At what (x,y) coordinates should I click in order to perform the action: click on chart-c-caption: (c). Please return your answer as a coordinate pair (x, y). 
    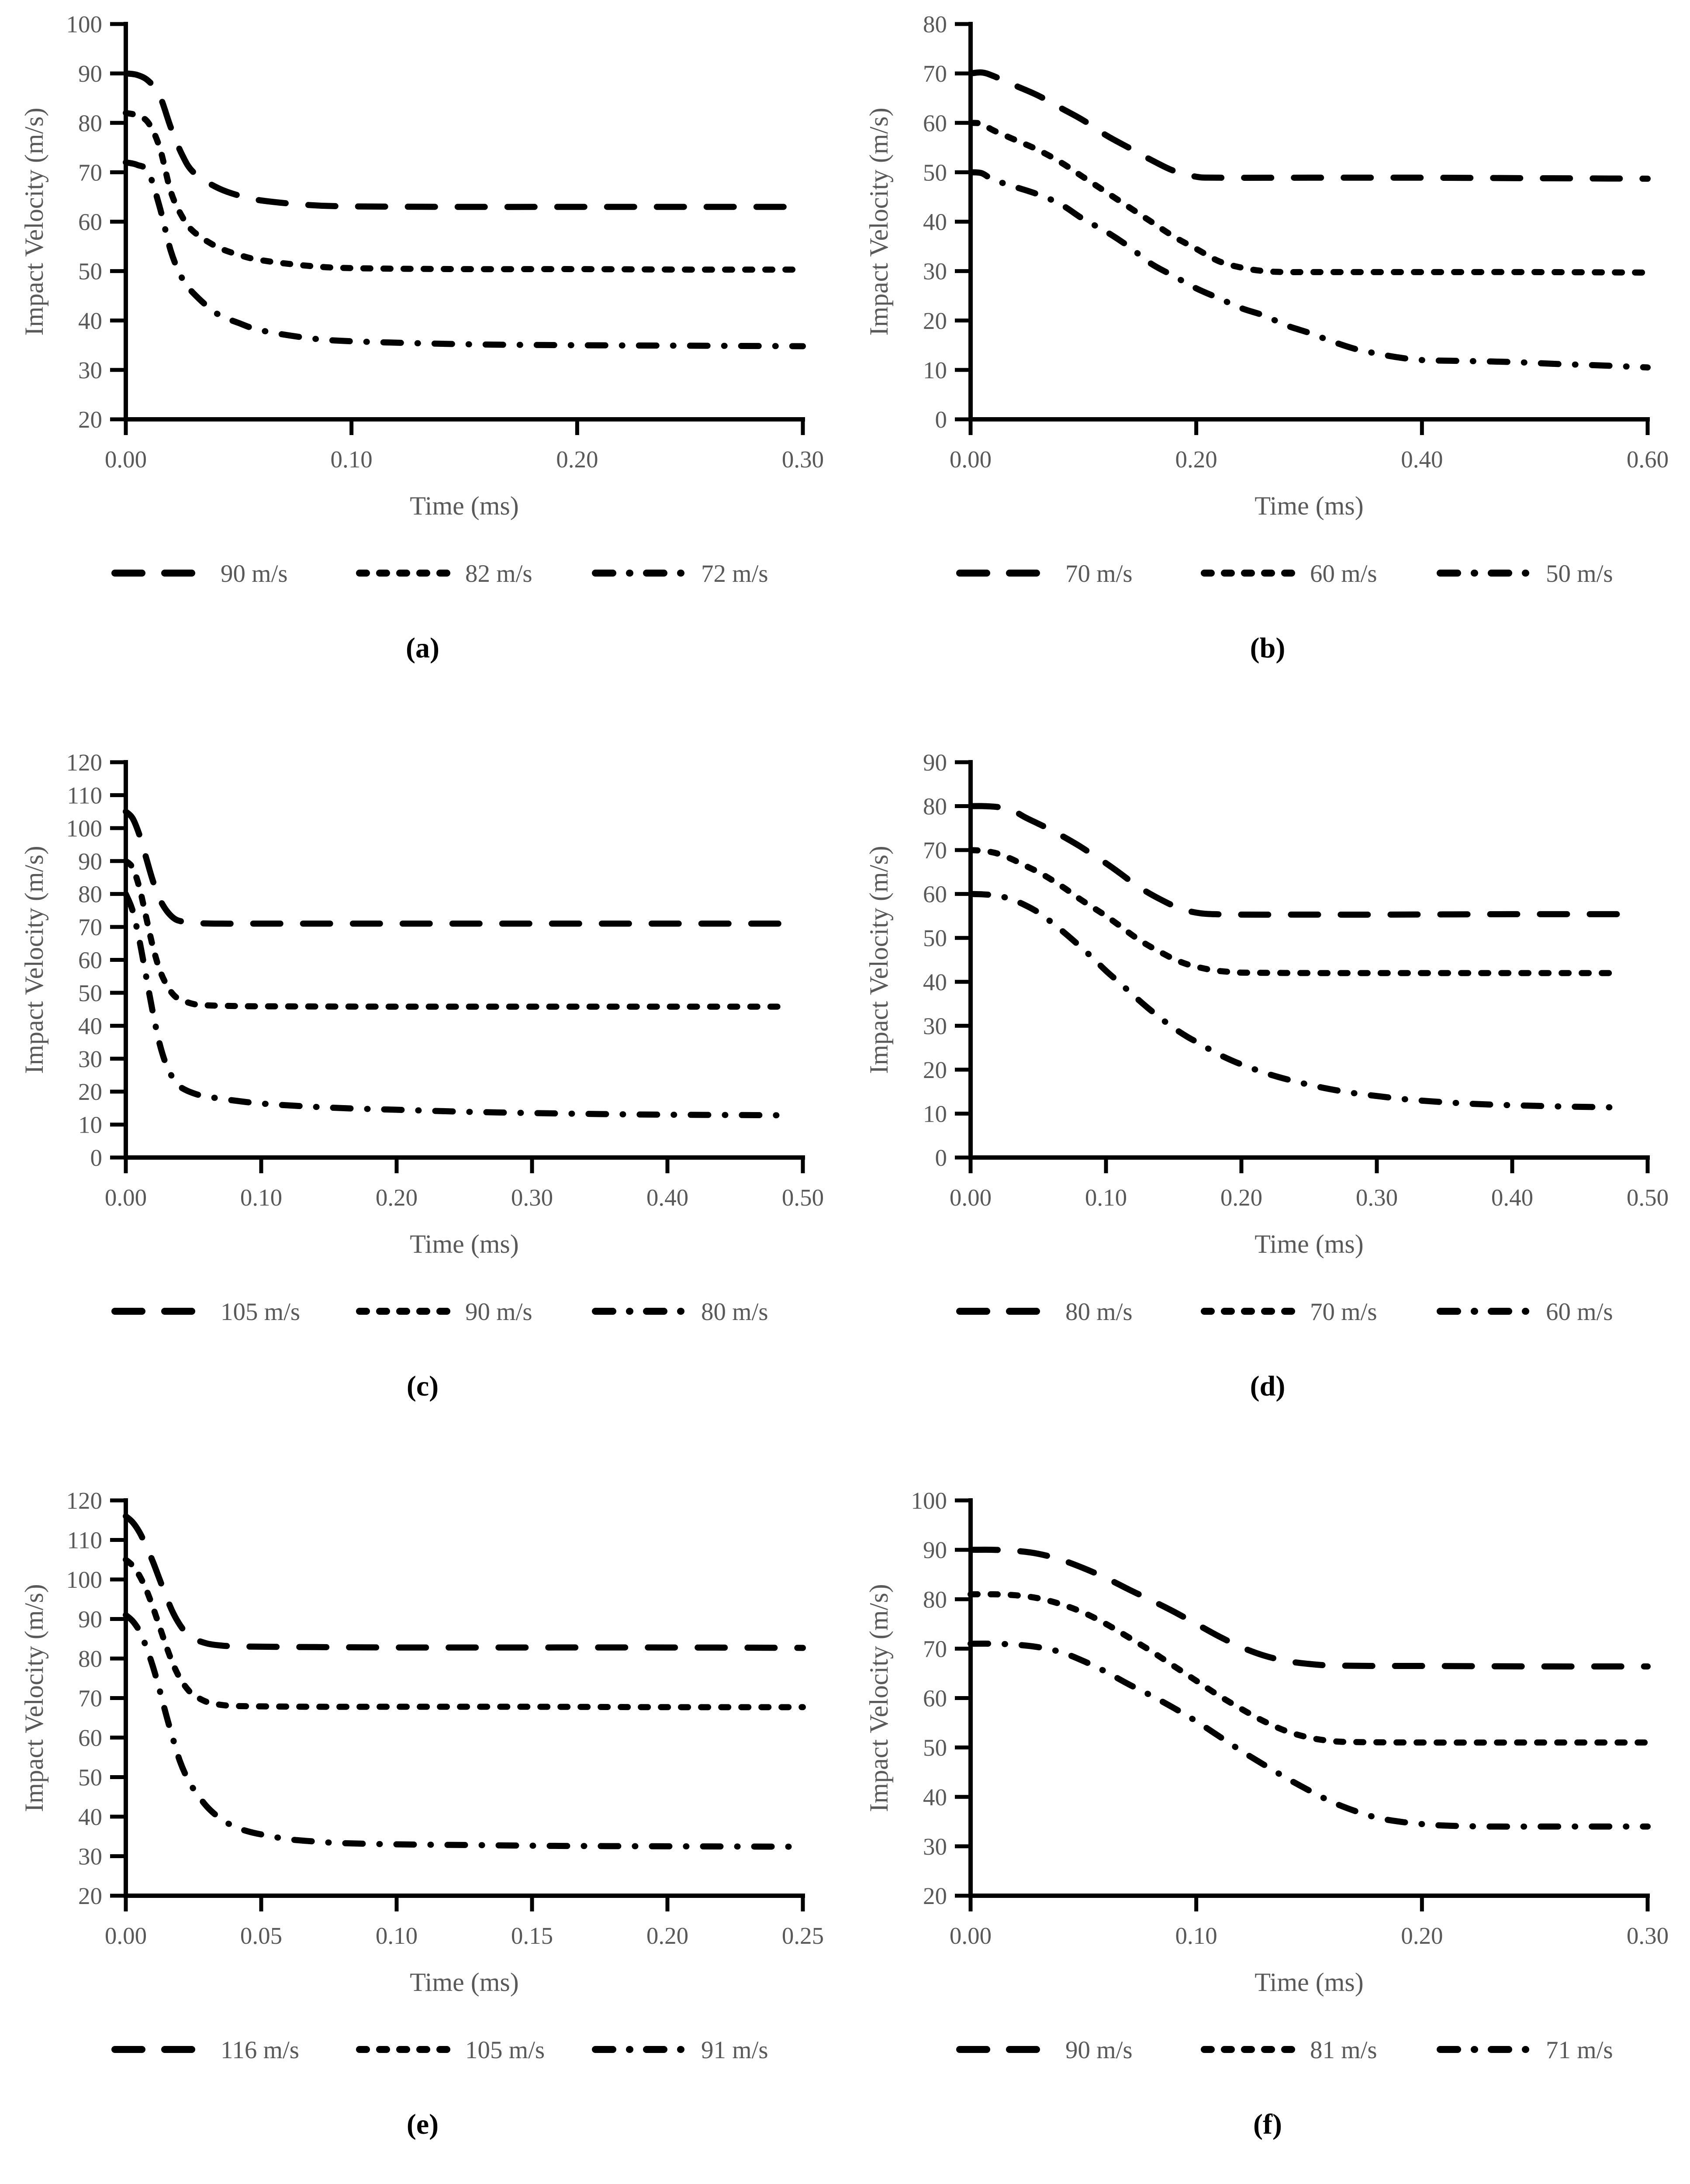
    Looking at the image, I should click on (423, 1386).